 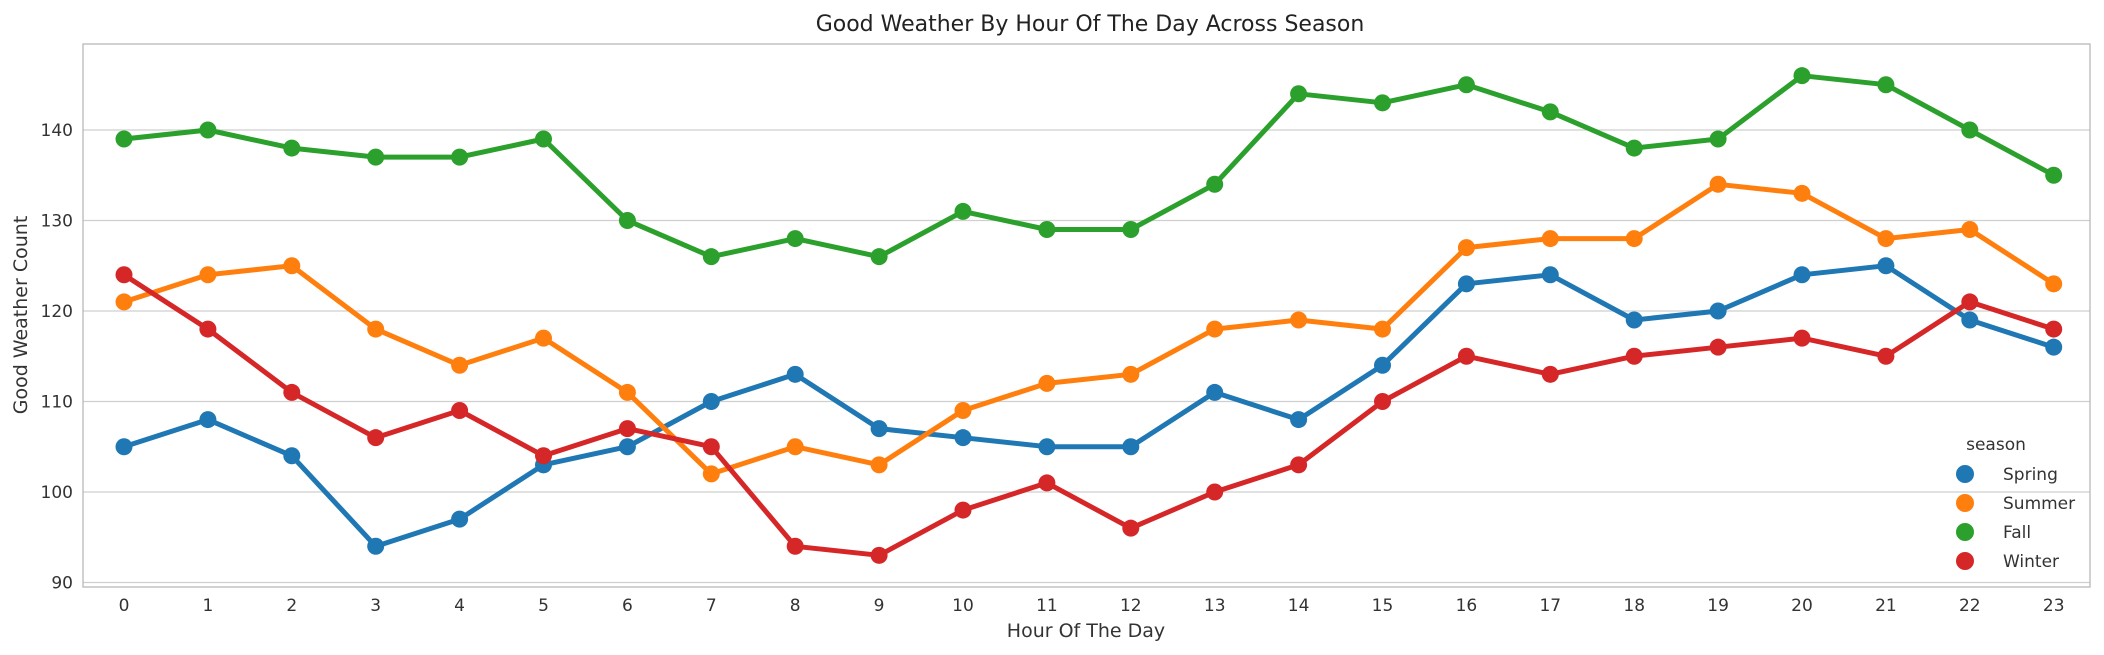 What do you see at coordinates (57, 131) in the screenshot?
I see `y-tick-label: 140` at bounding box center [57, 131].